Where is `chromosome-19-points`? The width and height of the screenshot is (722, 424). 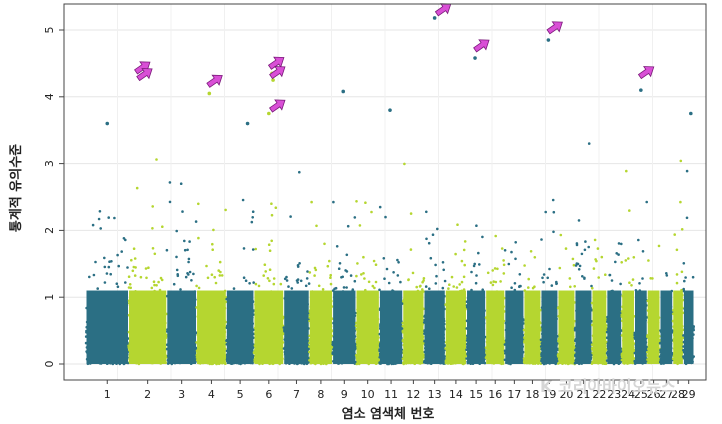
chromosome-19-points is located at coordinates (549, 282).